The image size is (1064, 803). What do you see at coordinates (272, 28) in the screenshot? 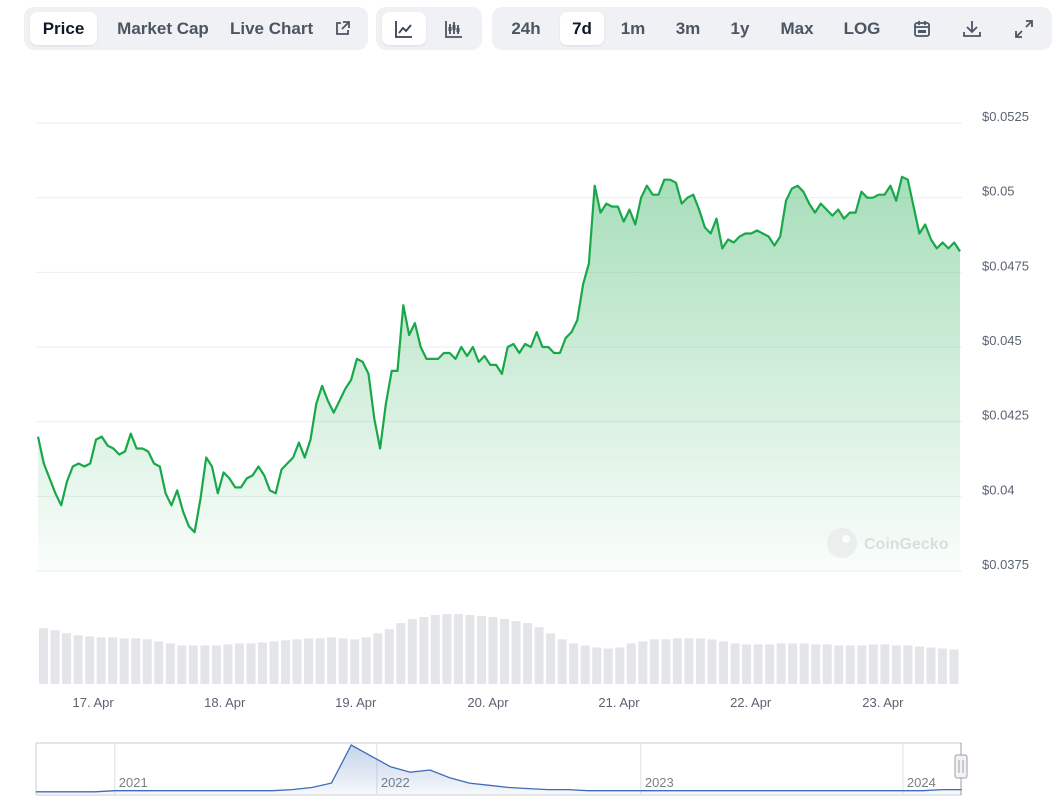
I see `tab-label: Live Chart` at bounding box center [272, 28].